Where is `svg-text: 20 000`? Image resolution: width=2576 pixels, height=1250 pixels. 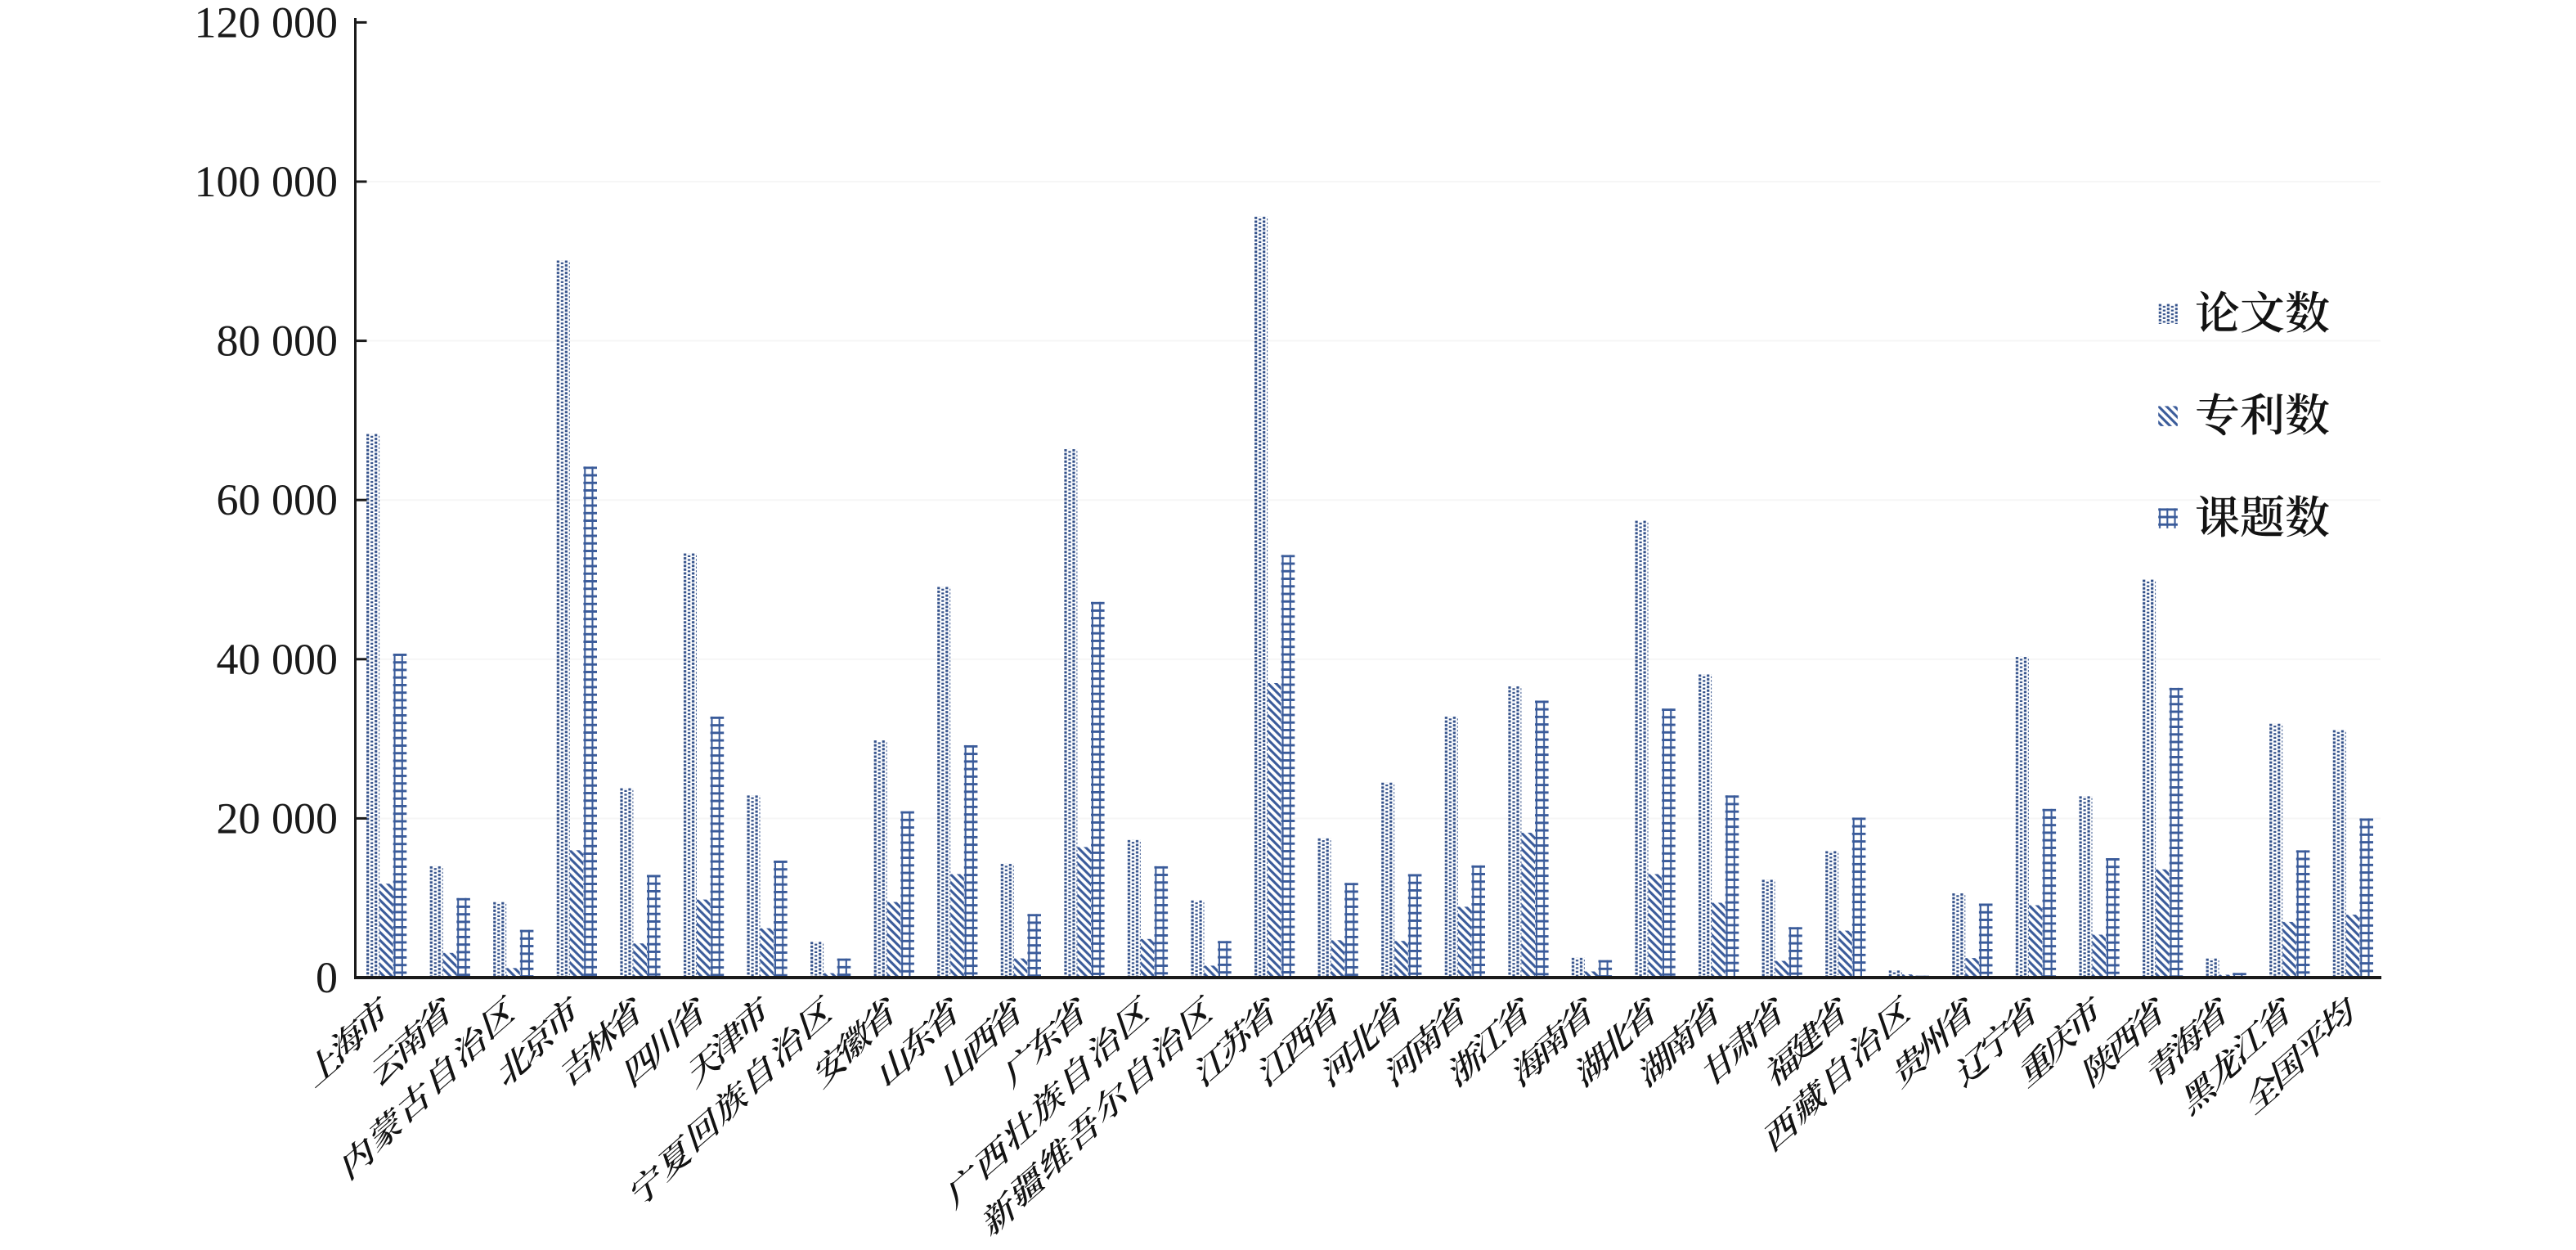 svg-text: 20 000 is located at coordinates (278, 818).